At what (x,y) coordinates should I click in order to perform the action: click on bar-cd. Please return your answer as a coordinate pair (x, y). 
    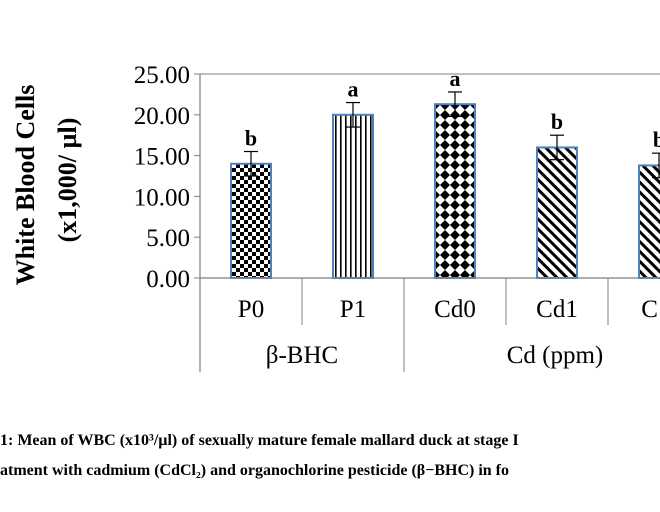
    Looking at the image, I should click on (649, 221).